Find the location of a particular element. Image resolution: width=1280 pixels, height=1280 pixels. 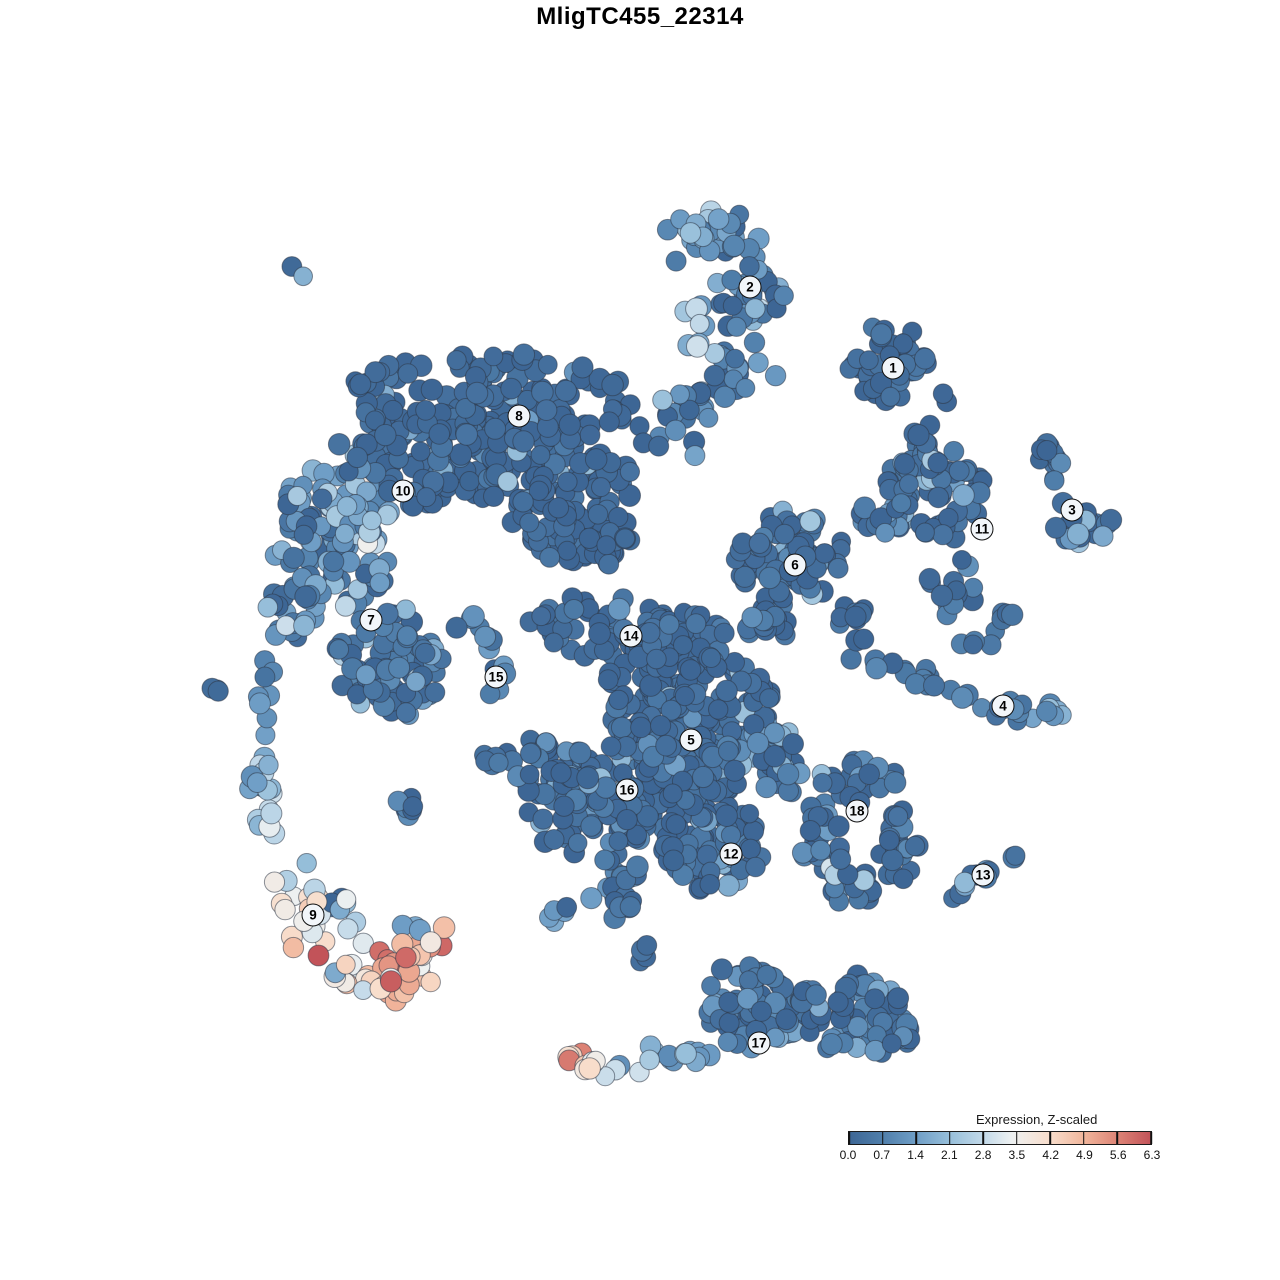

legend-tick-label: 4.9 is located at coordinates (1084, 1155).